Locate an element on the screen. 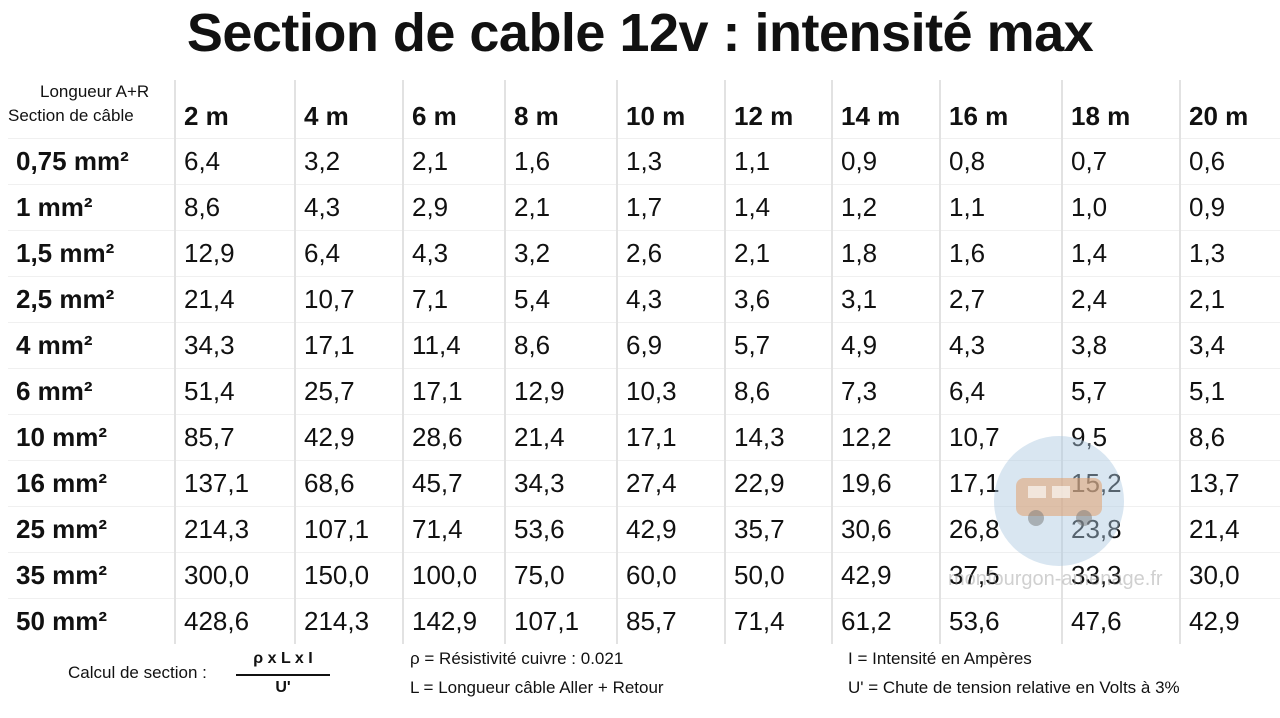  row-label: 4 mm² is located at coordinates (91, 345).